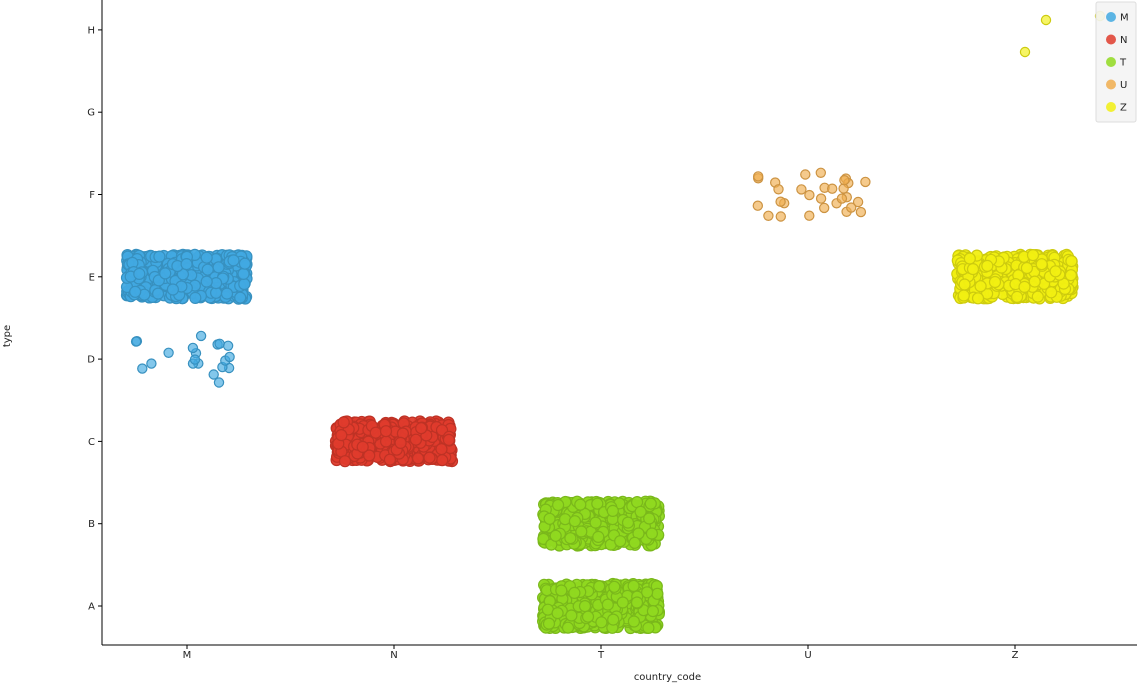 The image size is (1138, 683). What do you see at coordinates (91, 360) in the screenshot?
I see `y-tick-label: D` at bounding box center [91, 360].